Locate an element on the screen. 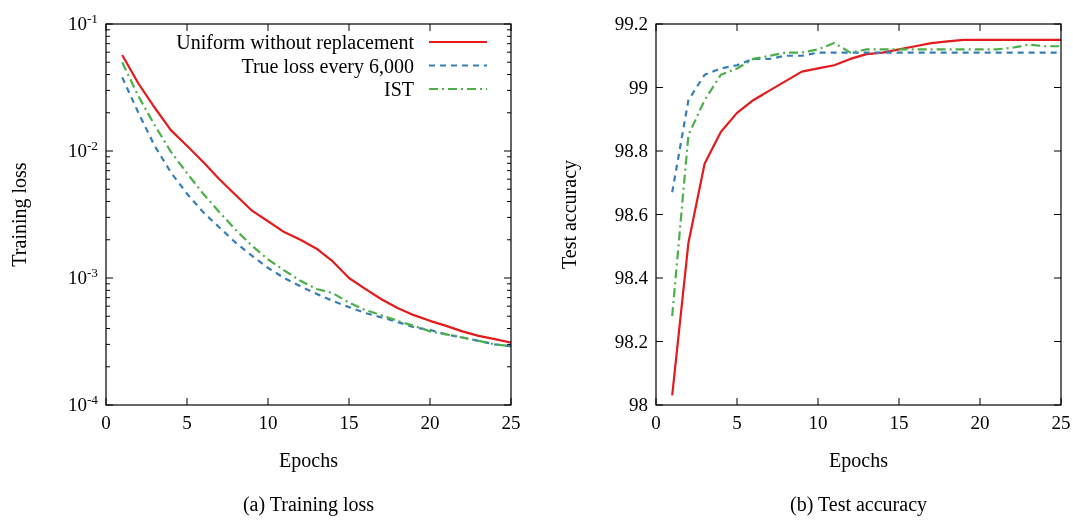  y-tick-label: 98.4 is located at coordinates (631, 277).